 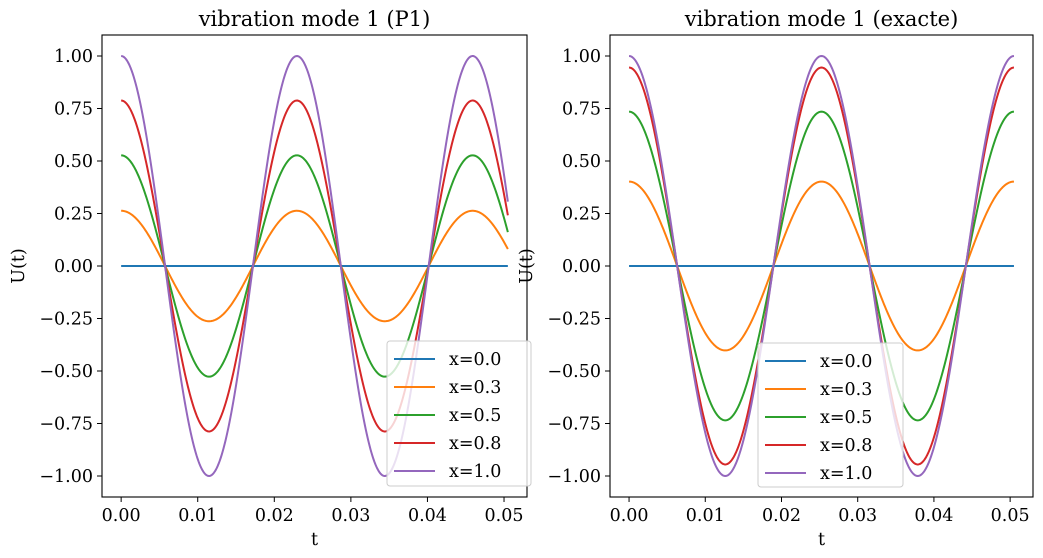 I want to click on chart-title: vibration mode 1 (exacte), so click(x=821, y=19).